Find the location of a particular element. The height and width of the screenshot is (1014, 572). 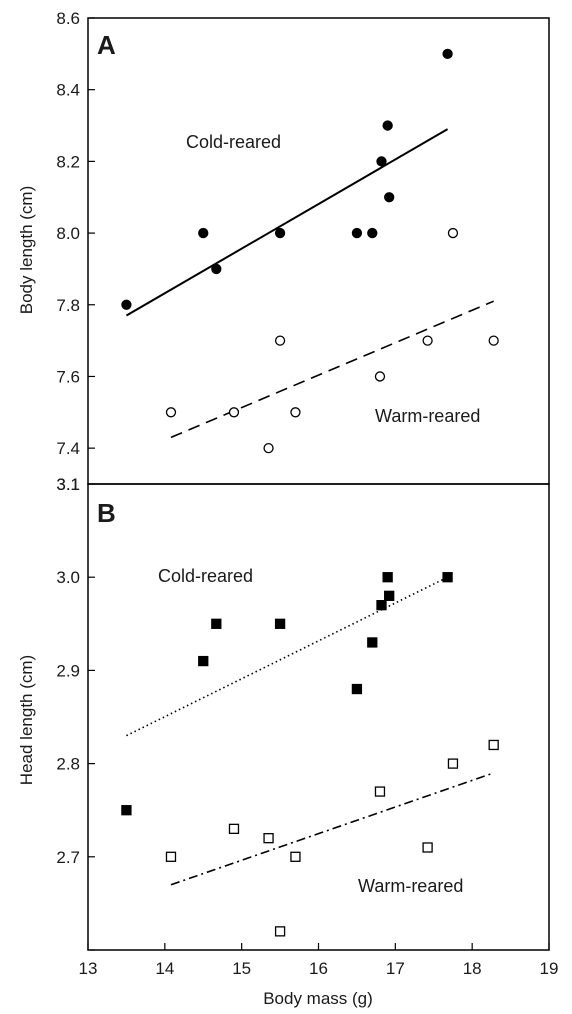

panel-a-y-axis-title: Body length (cm) is located at coordinates (26, 250).